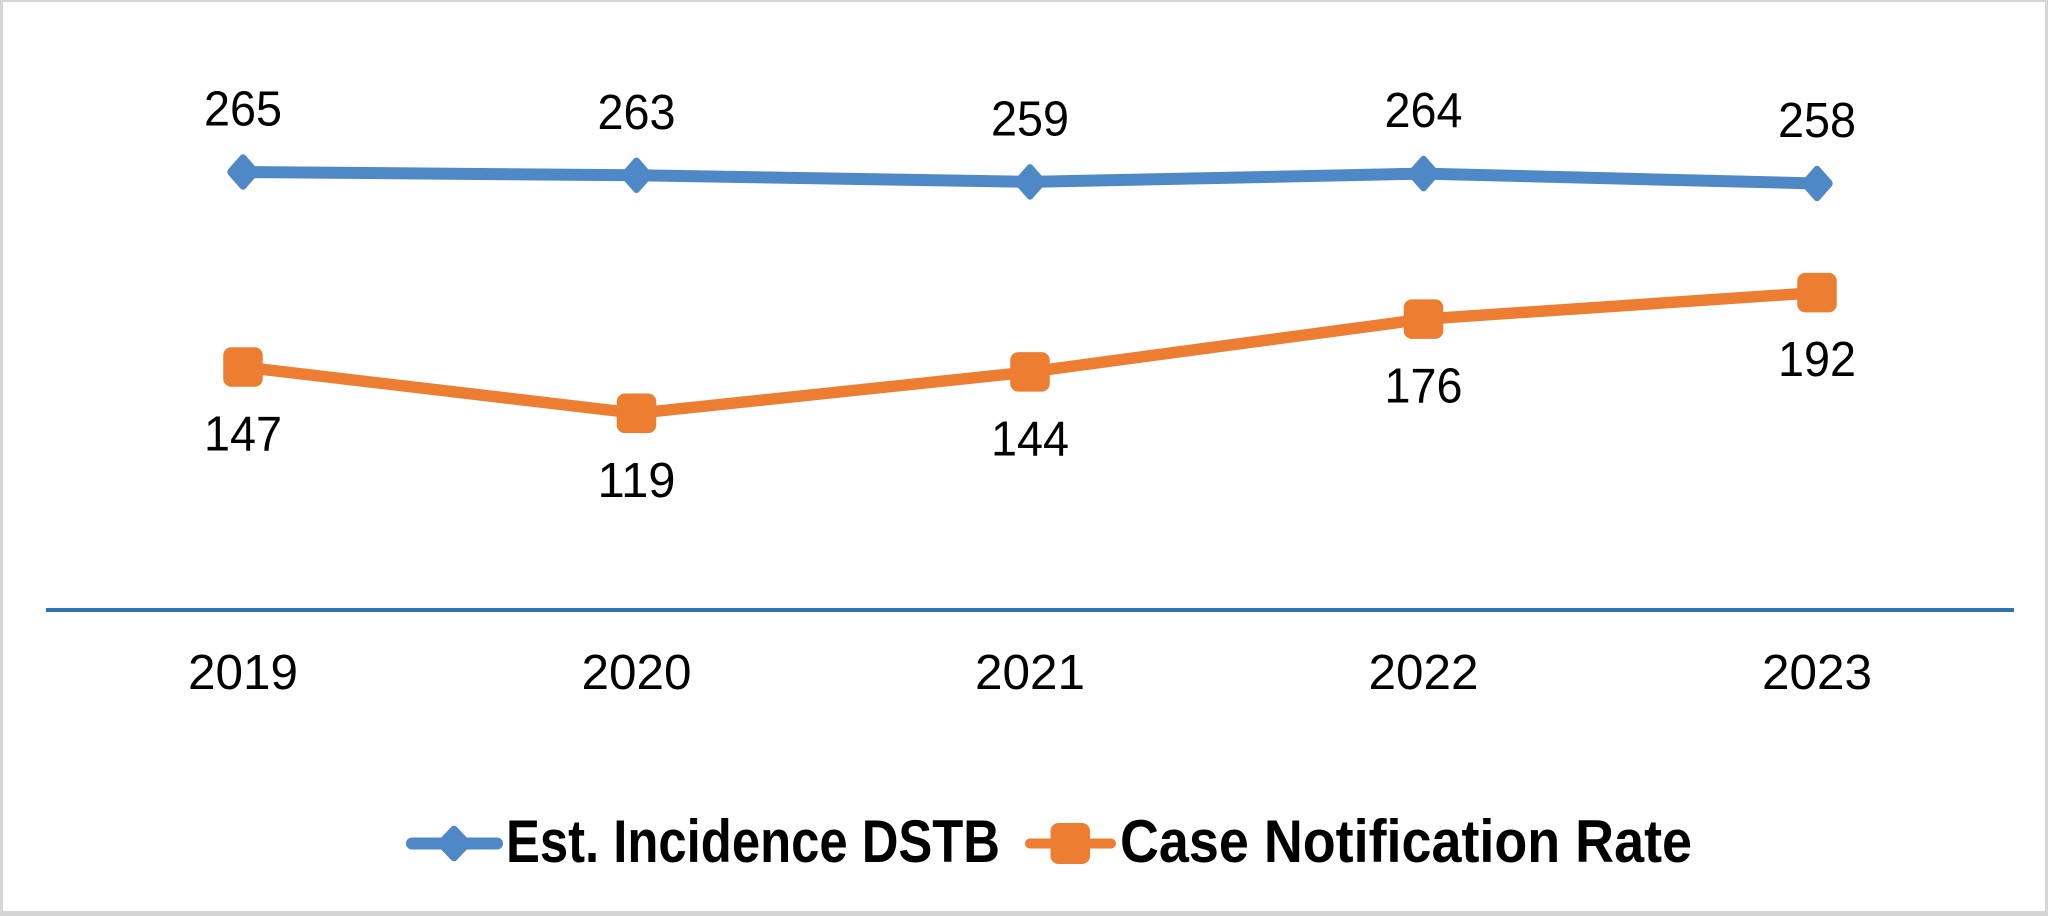 Image resolution: width=2048 pixels, height=916 pixels. I want to click on svg-text: 176, so click(1424, 387).